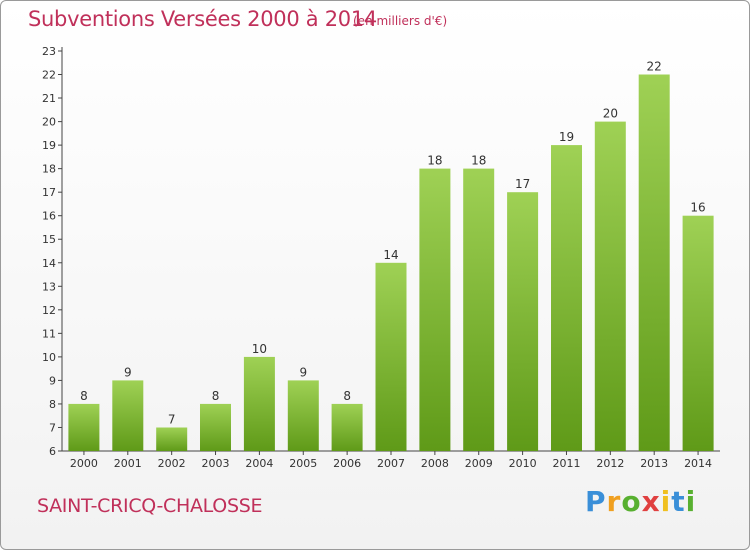  I want to click on bar-2002, so click(172, 439).